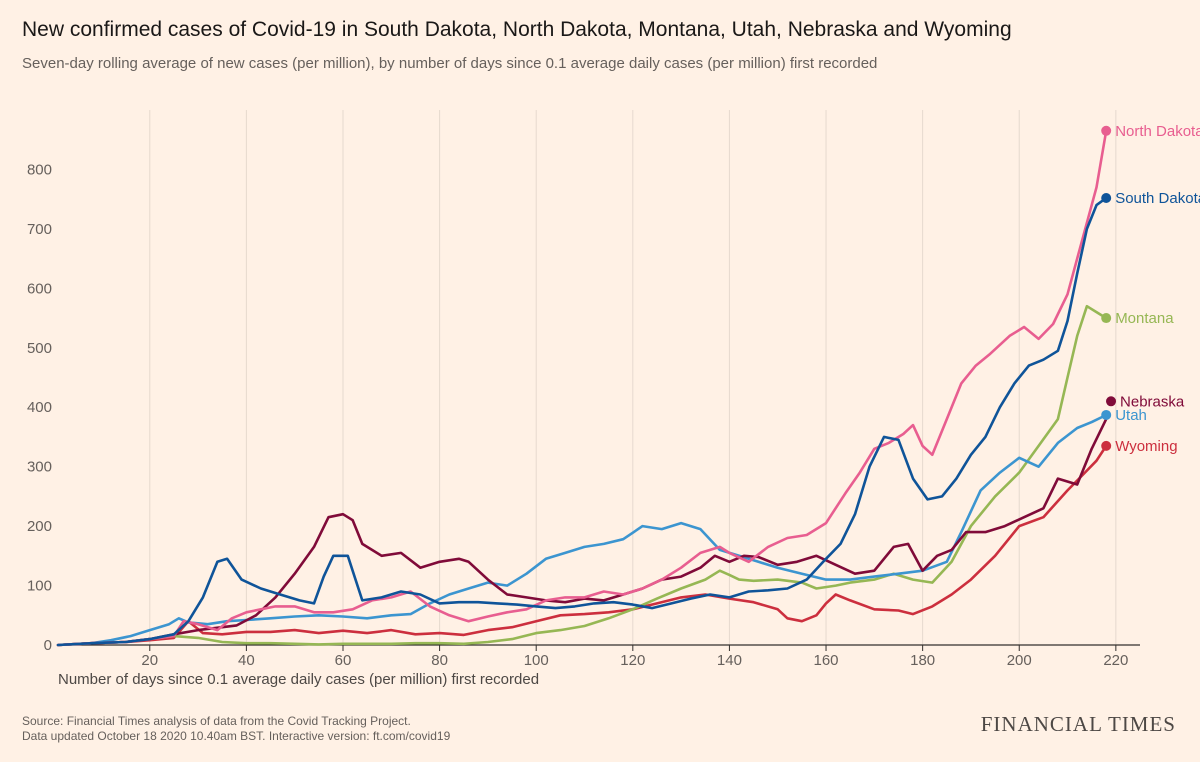  Describe the element at coordinates (1078, 724) in the screenshot. I see `ft-logo: FINANCIAL TIMES` at that location.